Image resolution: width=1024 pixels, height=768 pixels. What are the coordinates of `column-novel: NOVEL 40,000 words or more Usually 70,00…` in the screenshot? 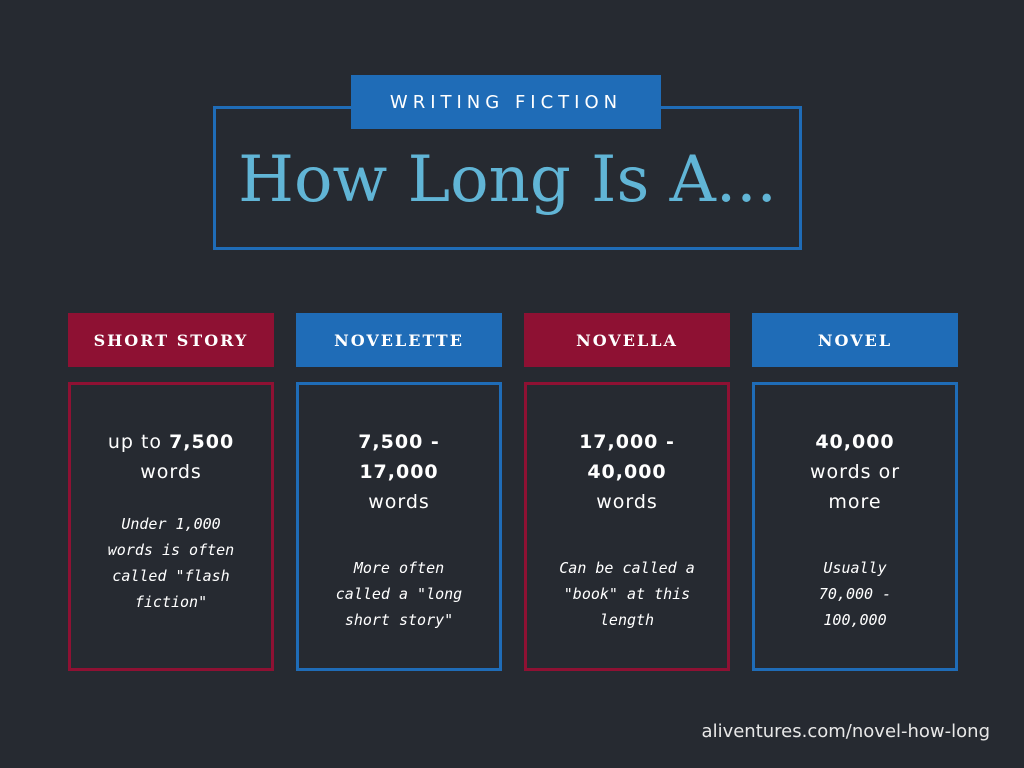 It's located at (855, 492).